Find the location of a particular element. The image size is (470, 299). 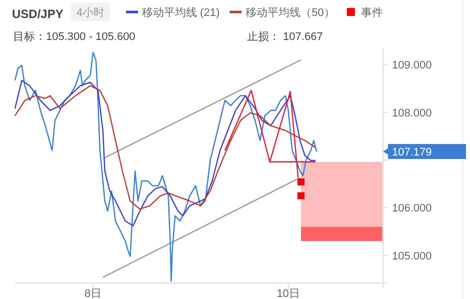

text: 107.179 is located at coordinates (412, 152).